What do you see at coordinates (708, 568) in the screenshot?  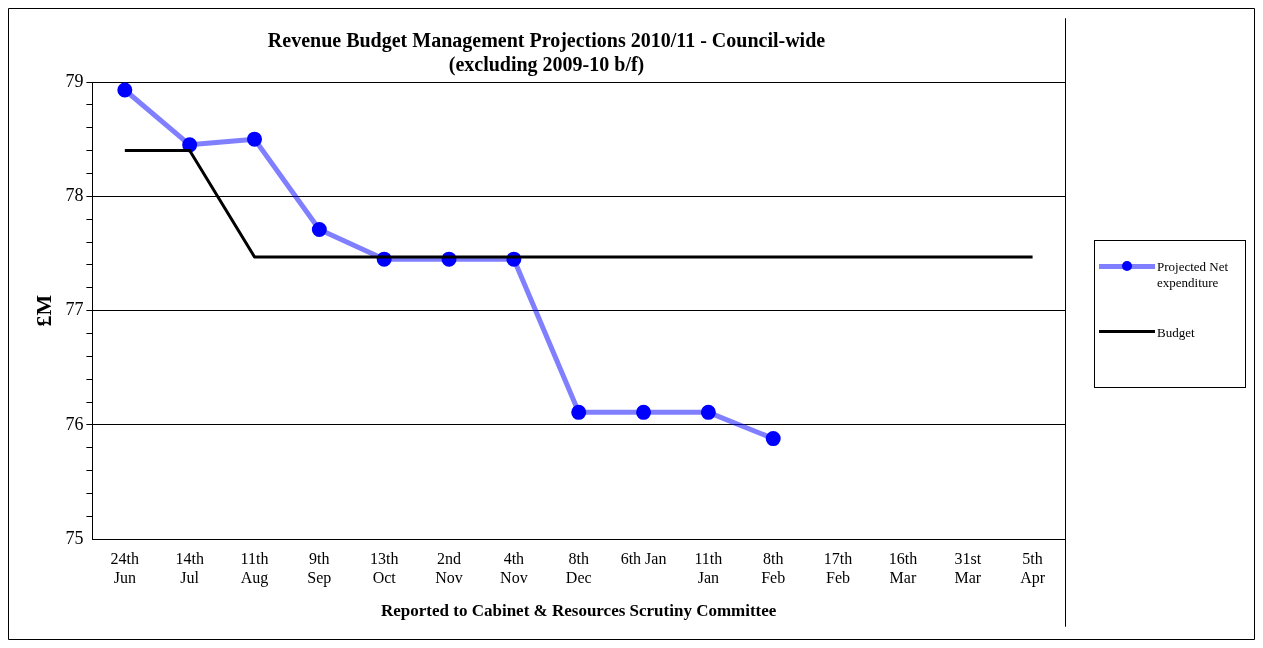 I see `x-tick-label: 11th Jan` at bounding box center [708, 568].